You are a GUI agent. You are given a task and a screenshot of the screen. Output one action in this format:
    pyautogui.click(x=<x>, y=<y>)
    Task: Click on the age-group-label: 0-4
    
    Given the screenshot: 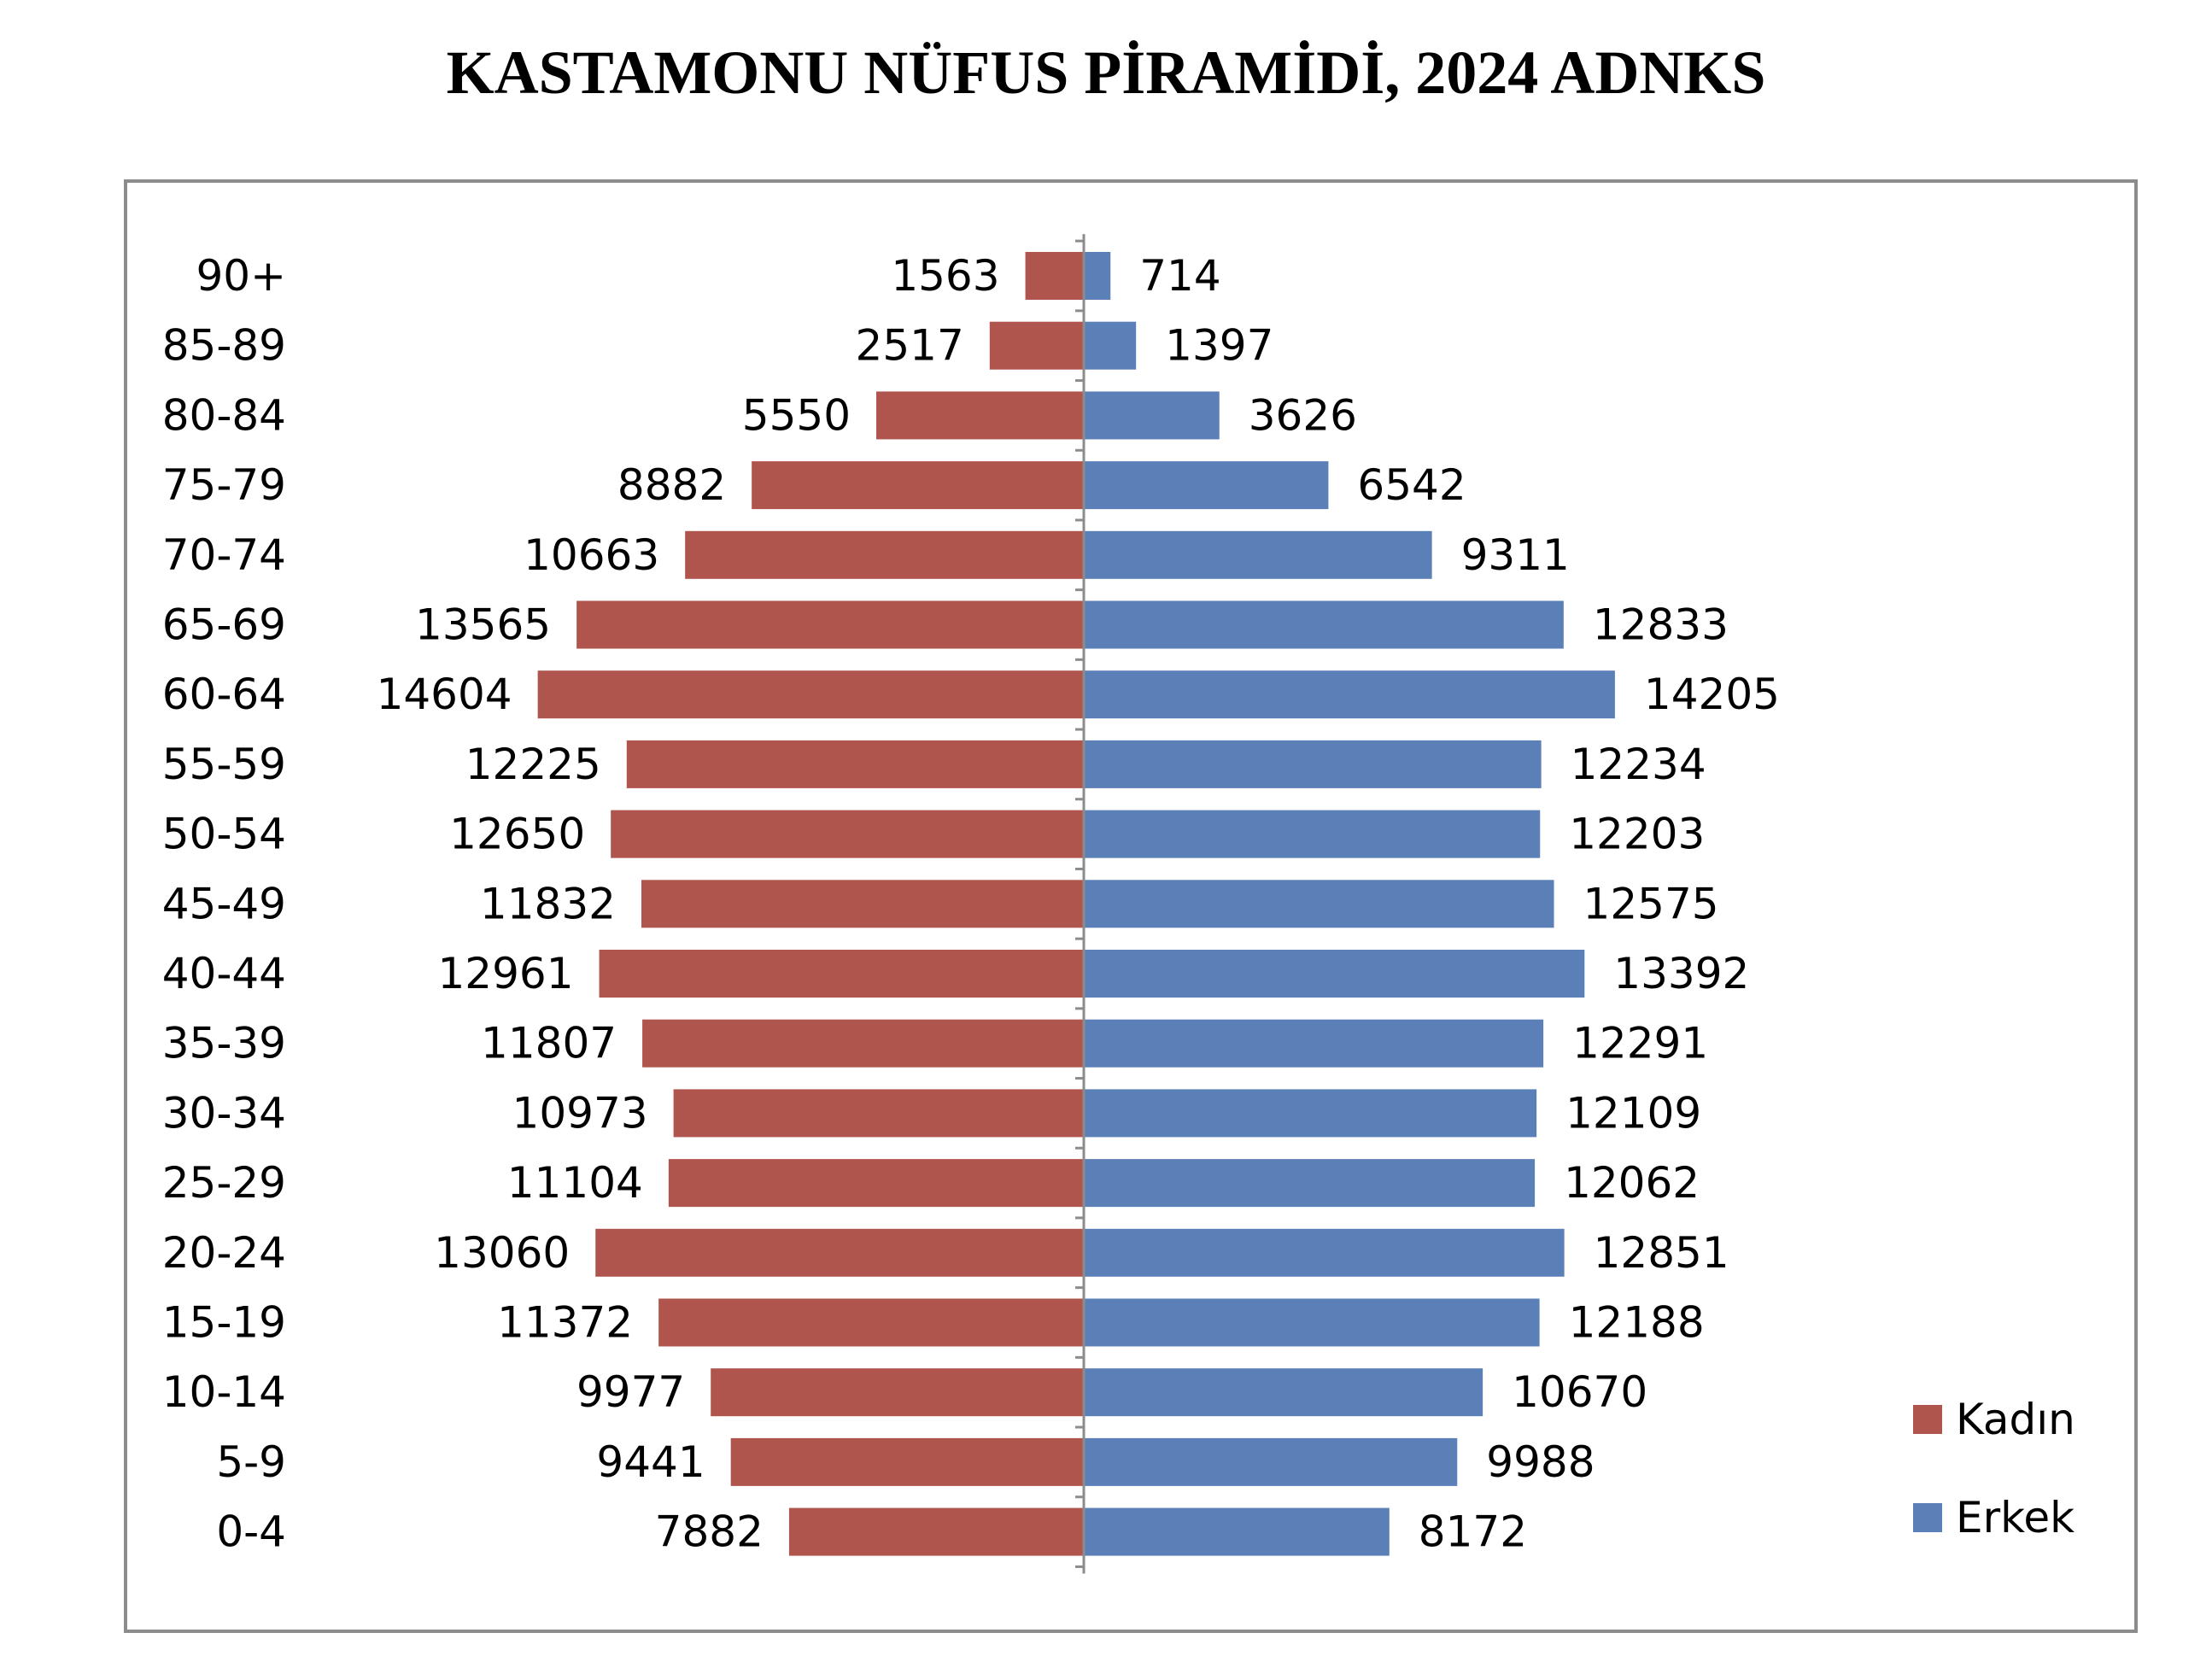 What is the action you would take?
    pyautogui.click(x=251, y=1532)
    